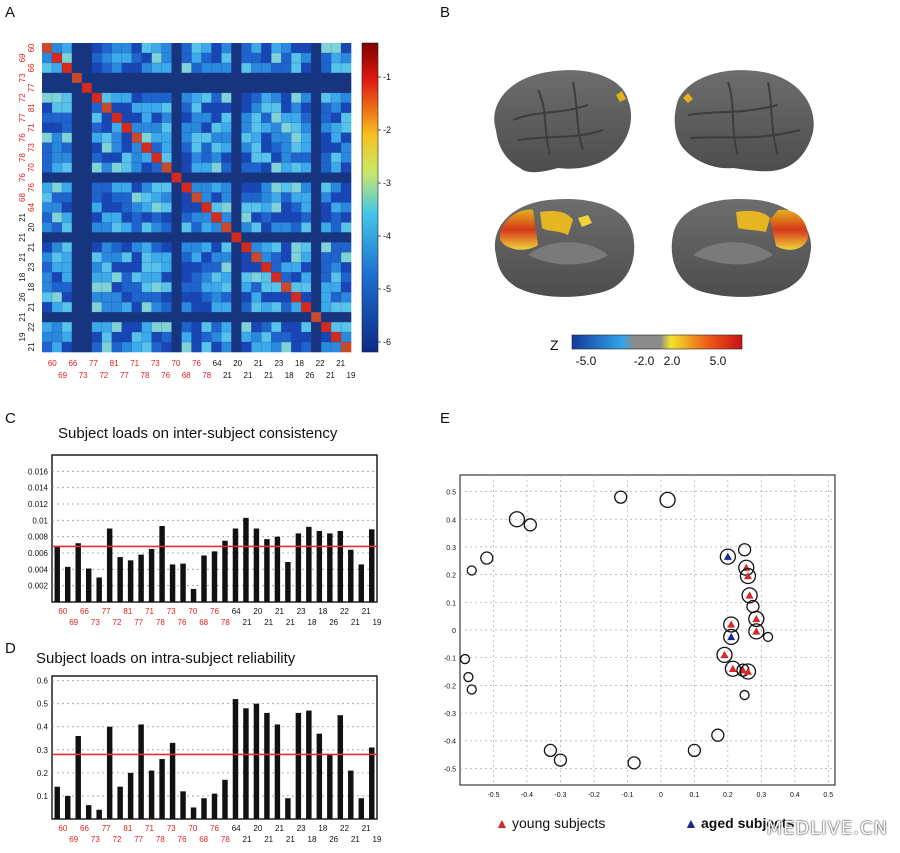  Describe the element at coordinates (237, 363) in the screenshot. I see `matrix-bottom-label: 20` at that location.